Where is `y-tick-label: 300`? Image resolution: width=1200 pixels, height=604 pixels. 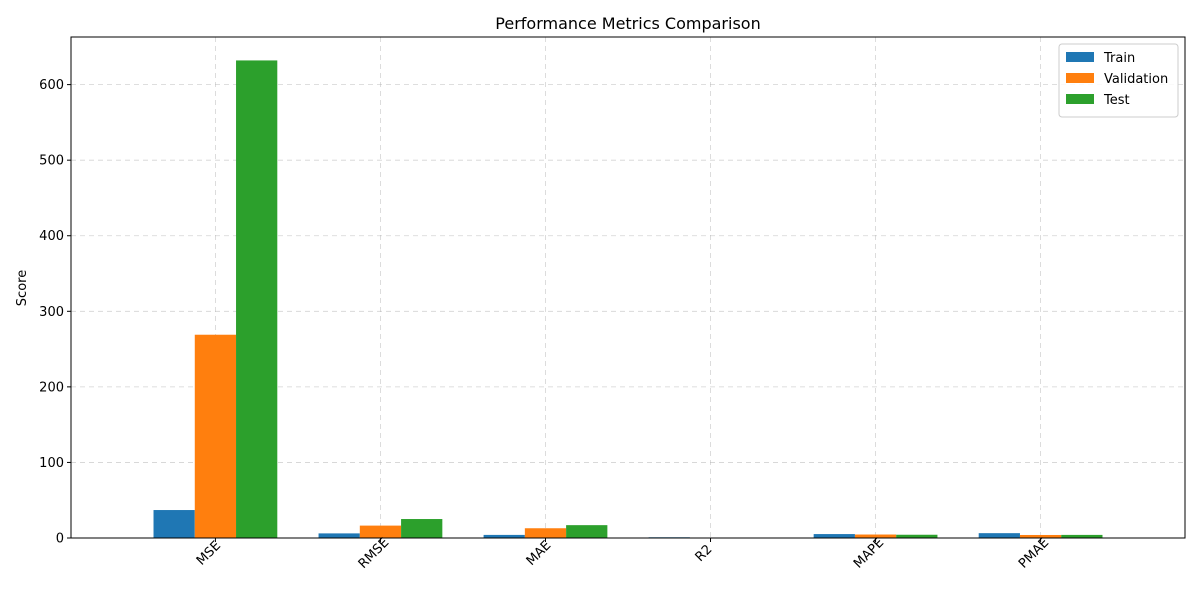 y-tick-label: 300 is located at coordinates (51, 312).